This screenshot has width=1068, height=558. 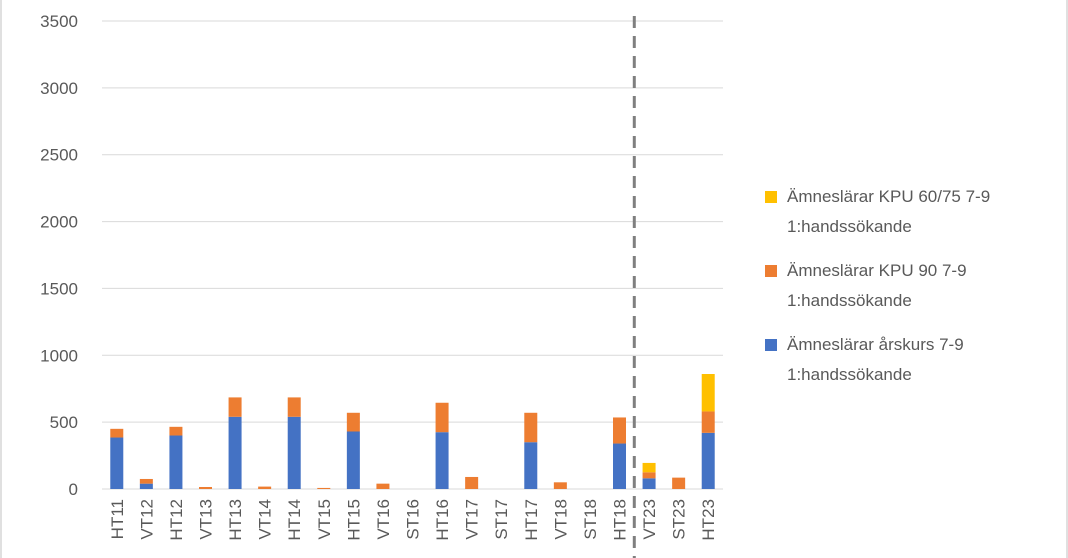 I want to click on x-tick-label: VT15, so click(x=324, y=519).